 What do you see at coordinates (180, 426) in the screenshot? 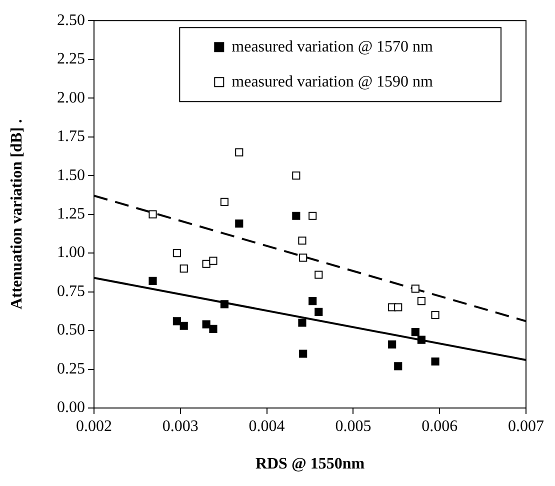
I see `x-tick-label: 0.003` at bounding box center [180, 426].